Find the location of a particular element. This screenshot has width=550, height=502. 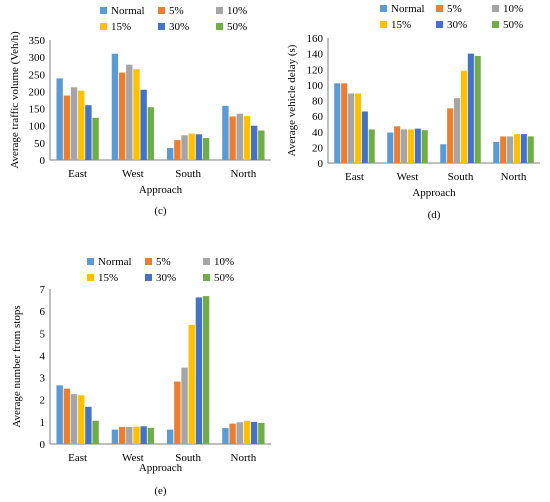

panel-label: (e) is located at coordinates (160, 491).